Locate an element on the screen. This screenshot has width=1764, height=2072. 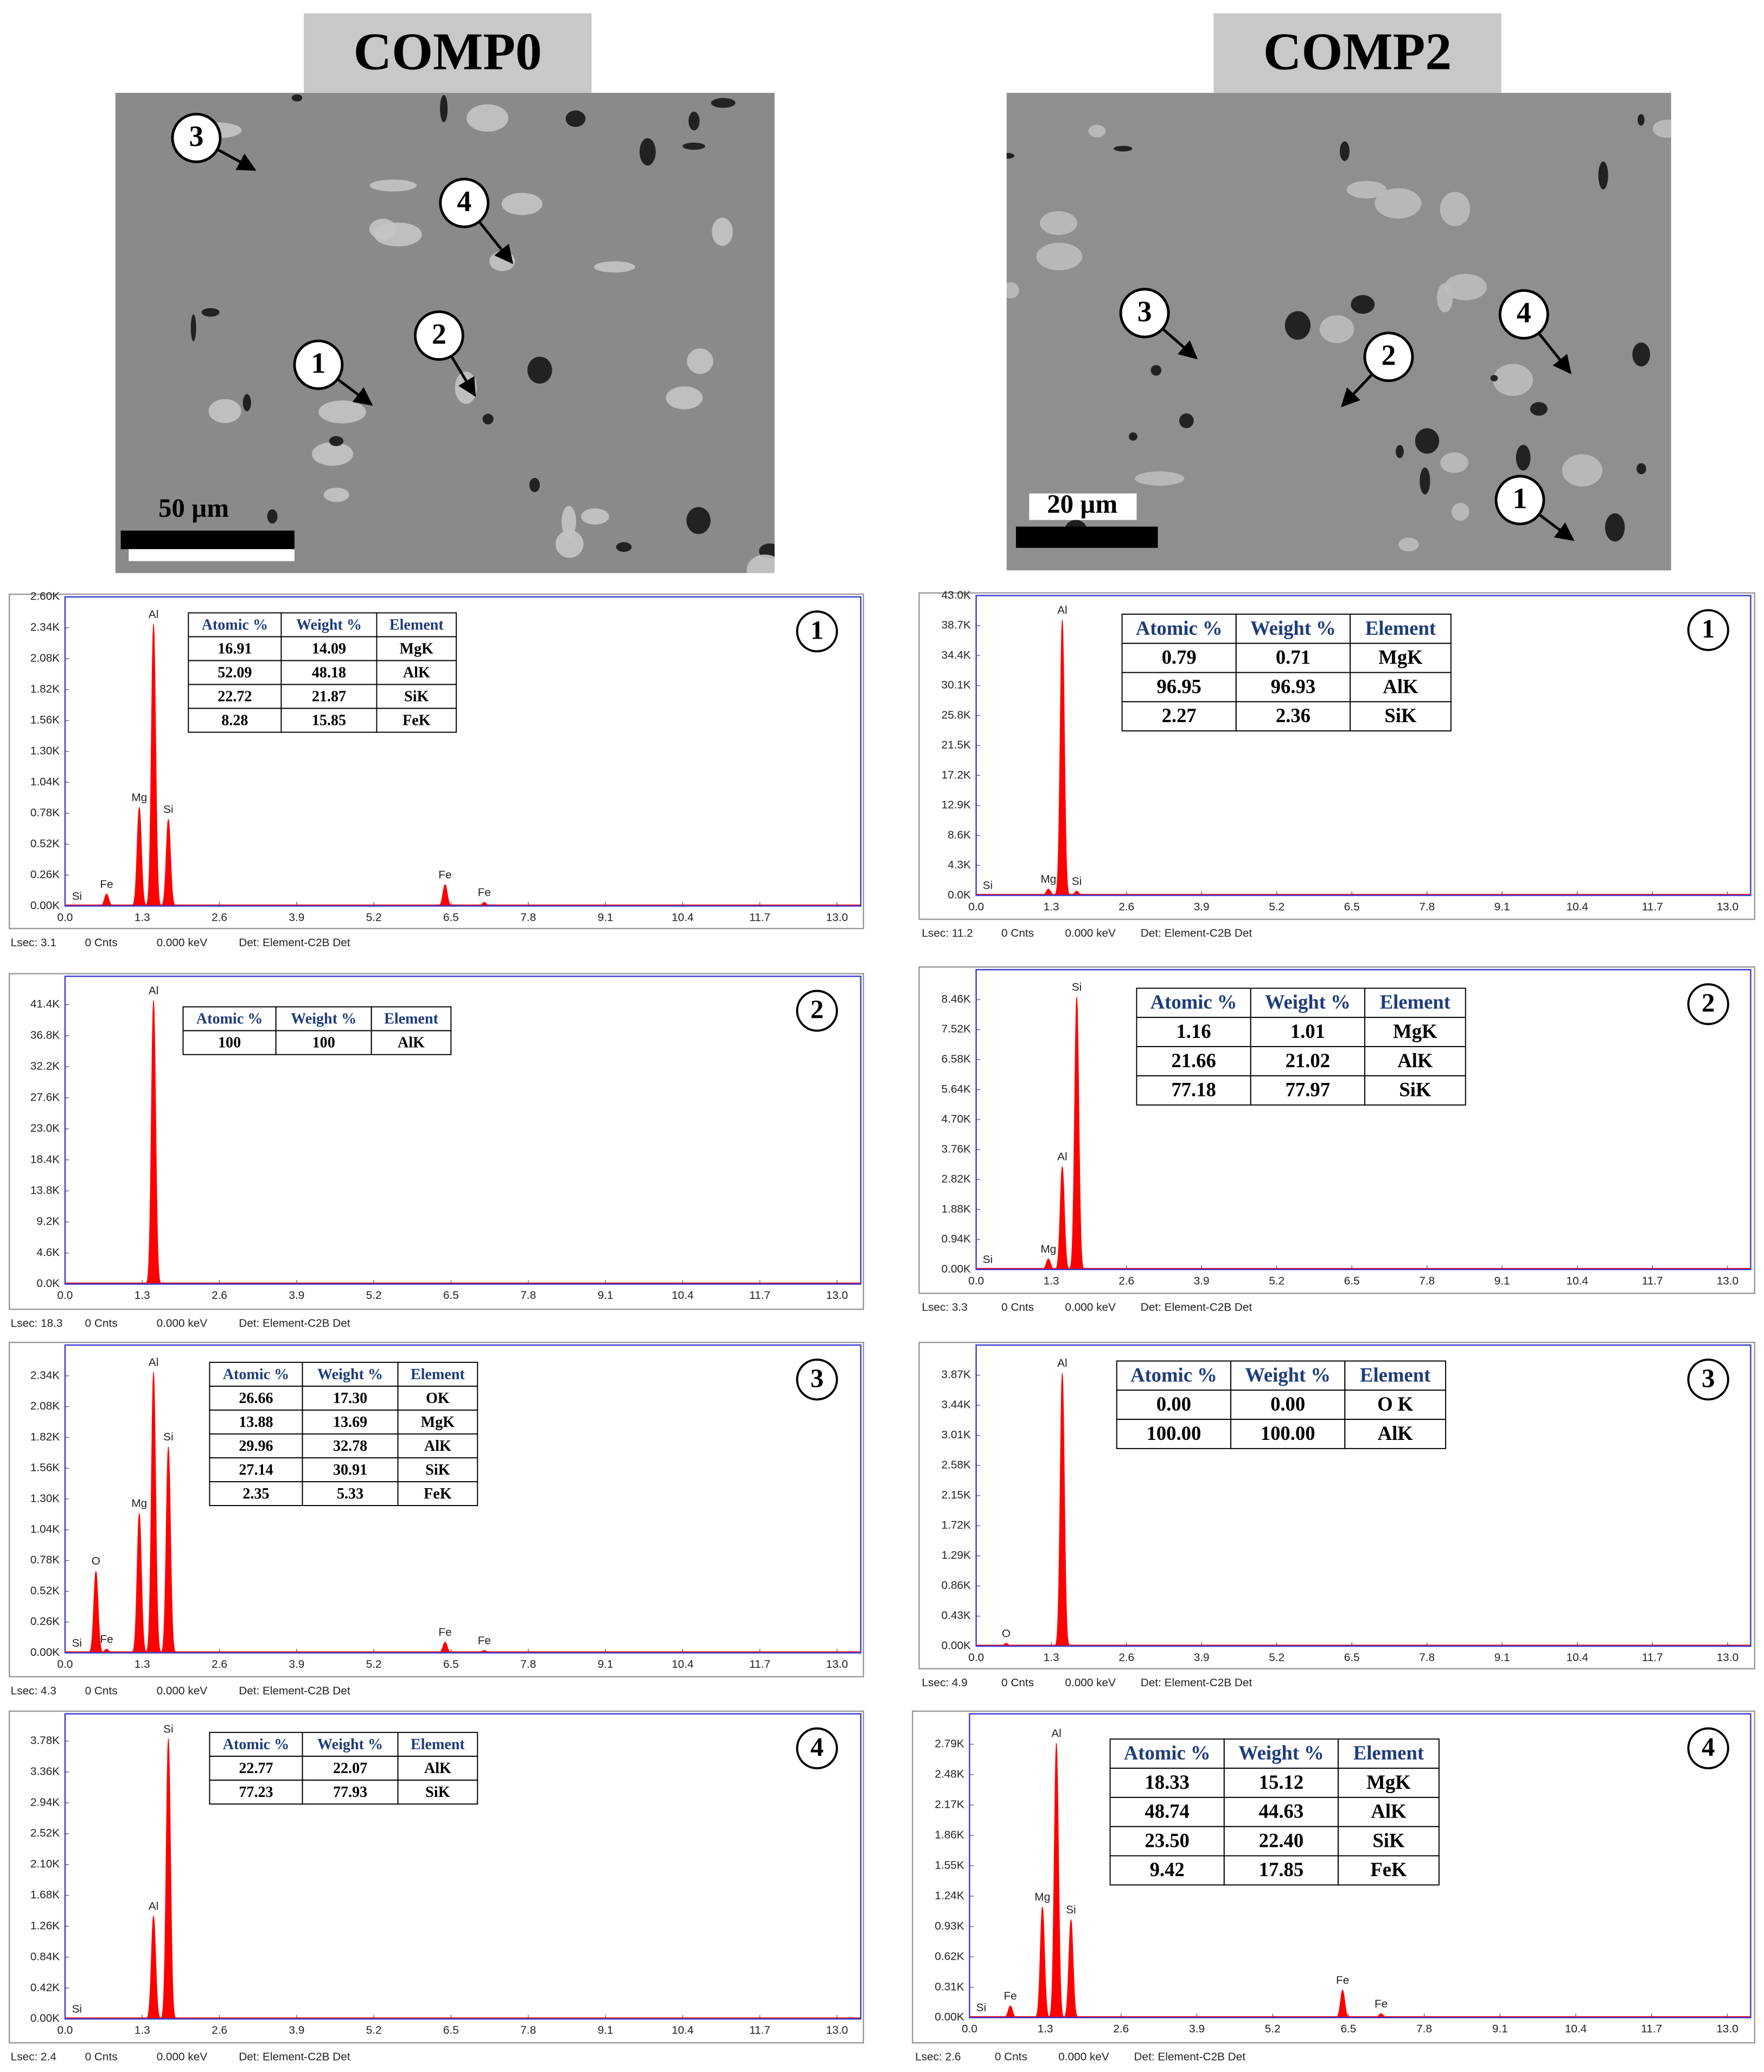
y-tick-label: 0.94K is located at coordinates (956, 1239).